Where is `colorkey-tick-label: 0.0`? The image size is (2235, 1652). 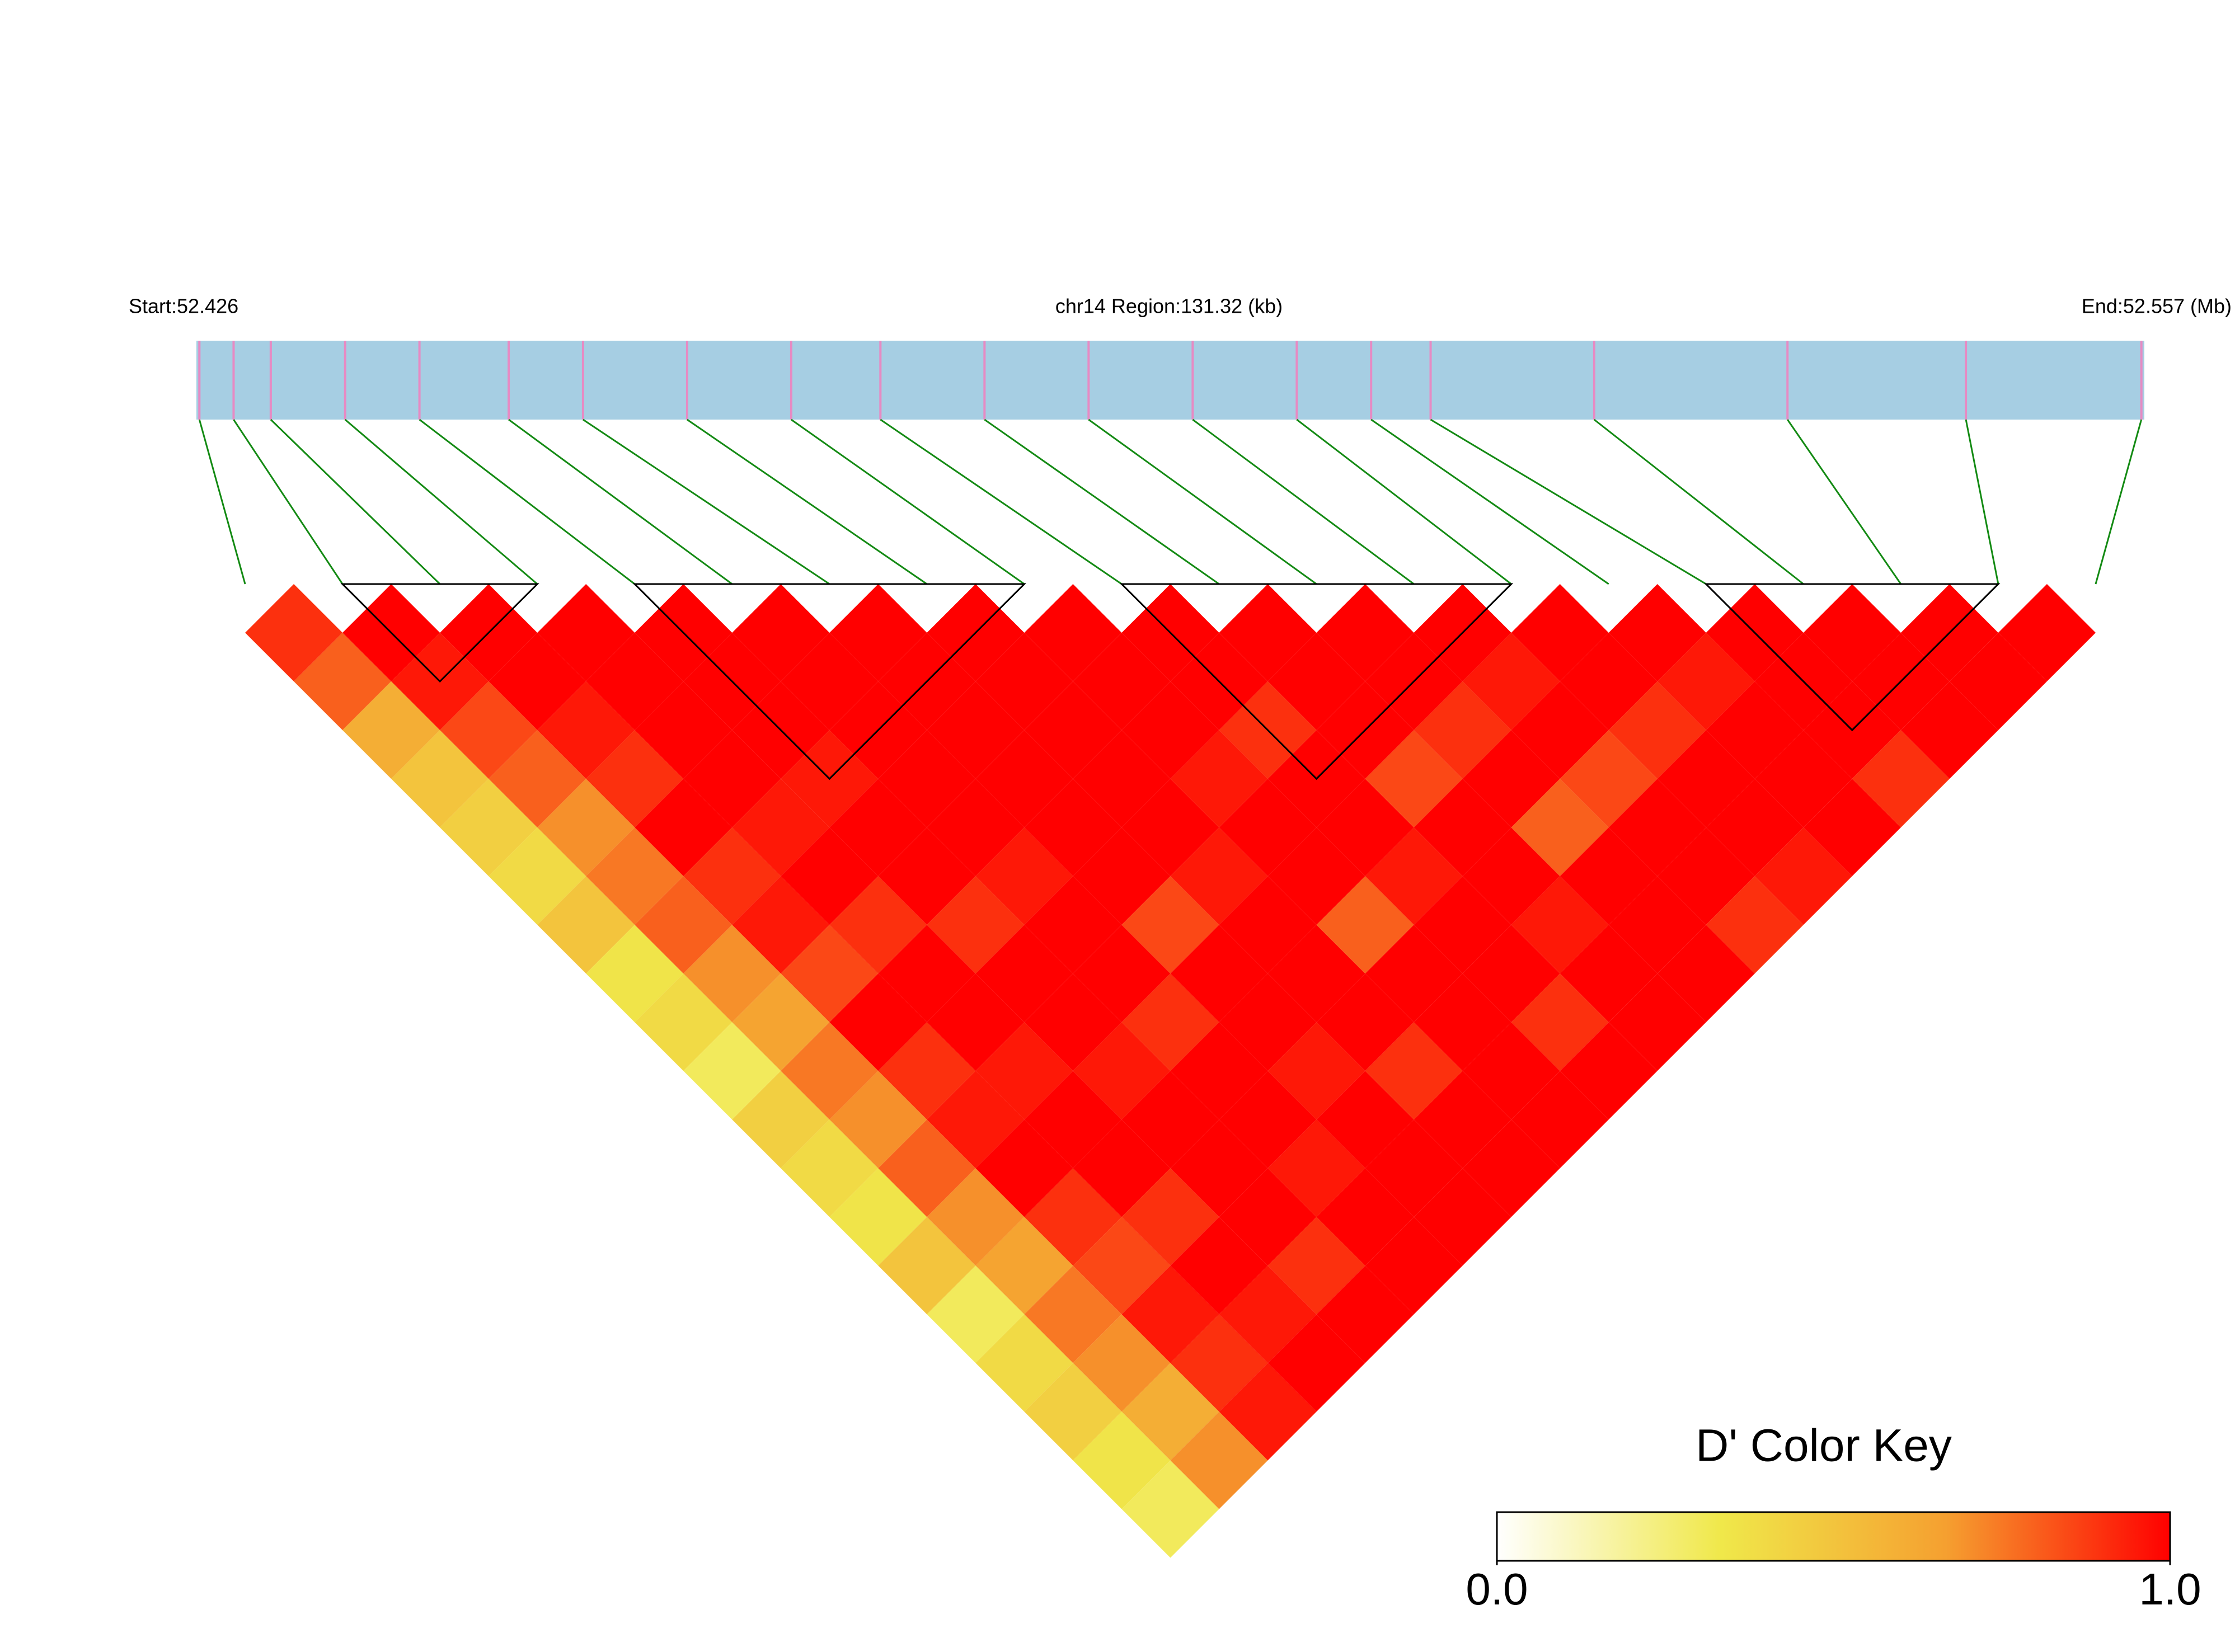
colorkey-tick-label: 0.0 is located at coordinates (1497, 1589).